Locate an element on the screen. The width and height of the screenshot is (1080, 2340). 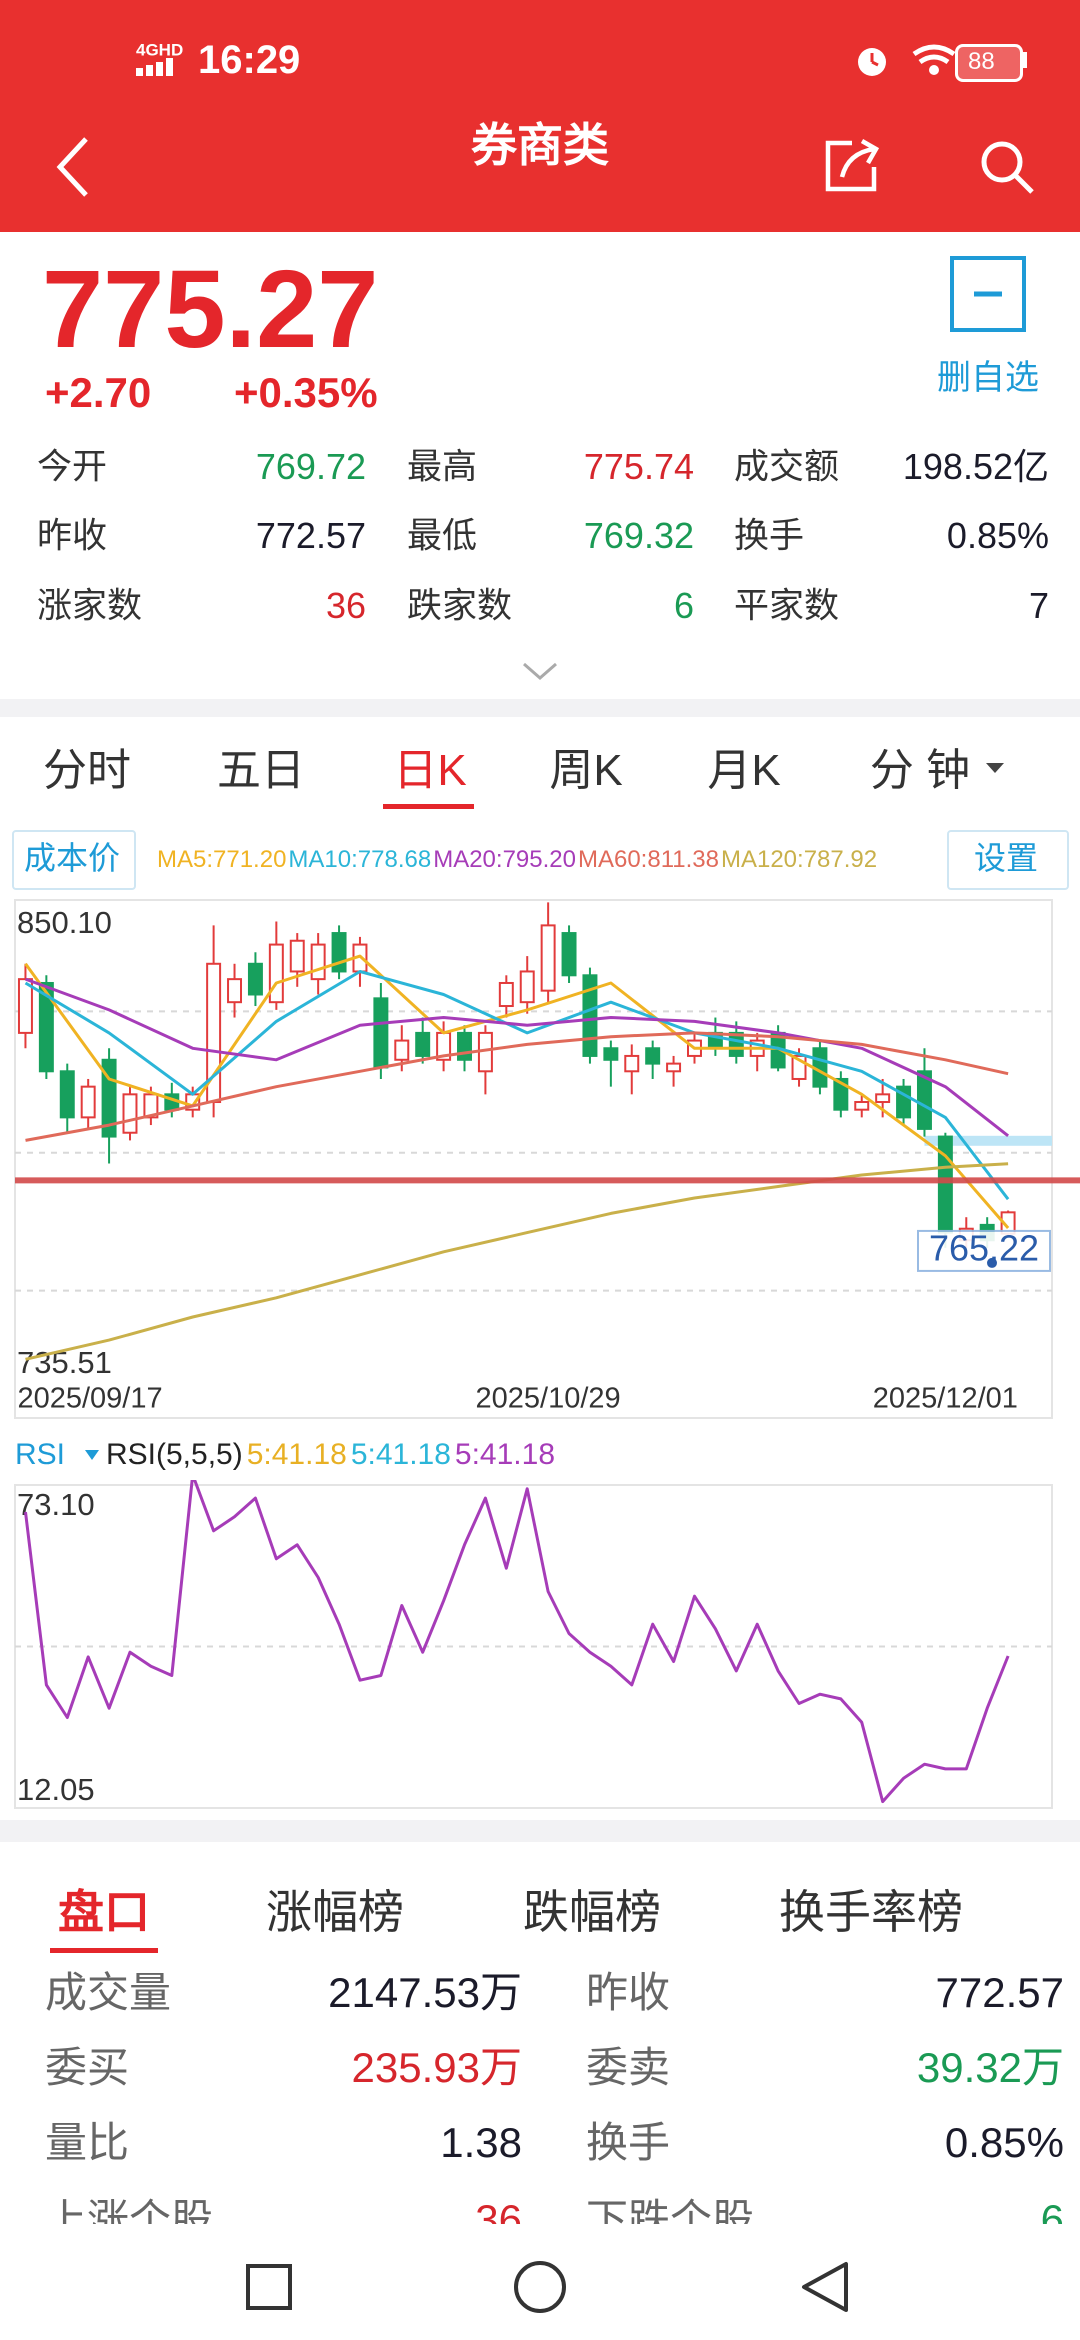
signal-icon is located at coordinates (154, 67).